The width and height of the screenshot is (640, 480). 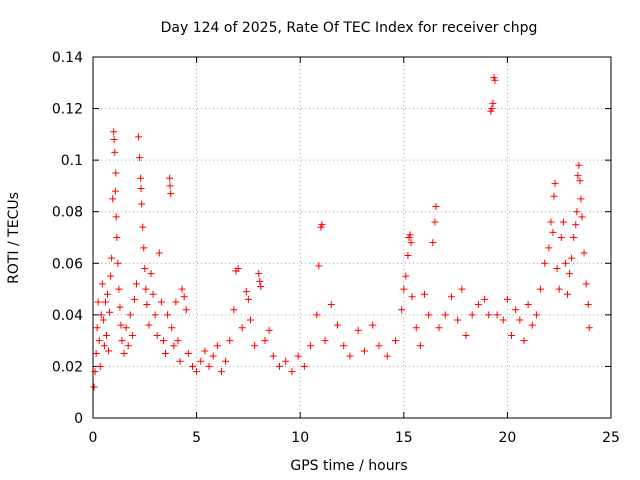 What do you see at coordinates (611, 438) in the screenshot?
I see `x-tick-label: 25` at bounding box center [611, 438].